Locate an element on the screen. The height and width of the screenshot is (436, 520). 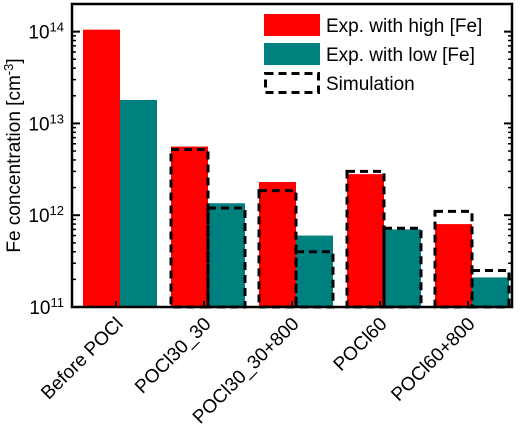
x-tick-label-0: Before POCl is located at coordinates (82, 359).